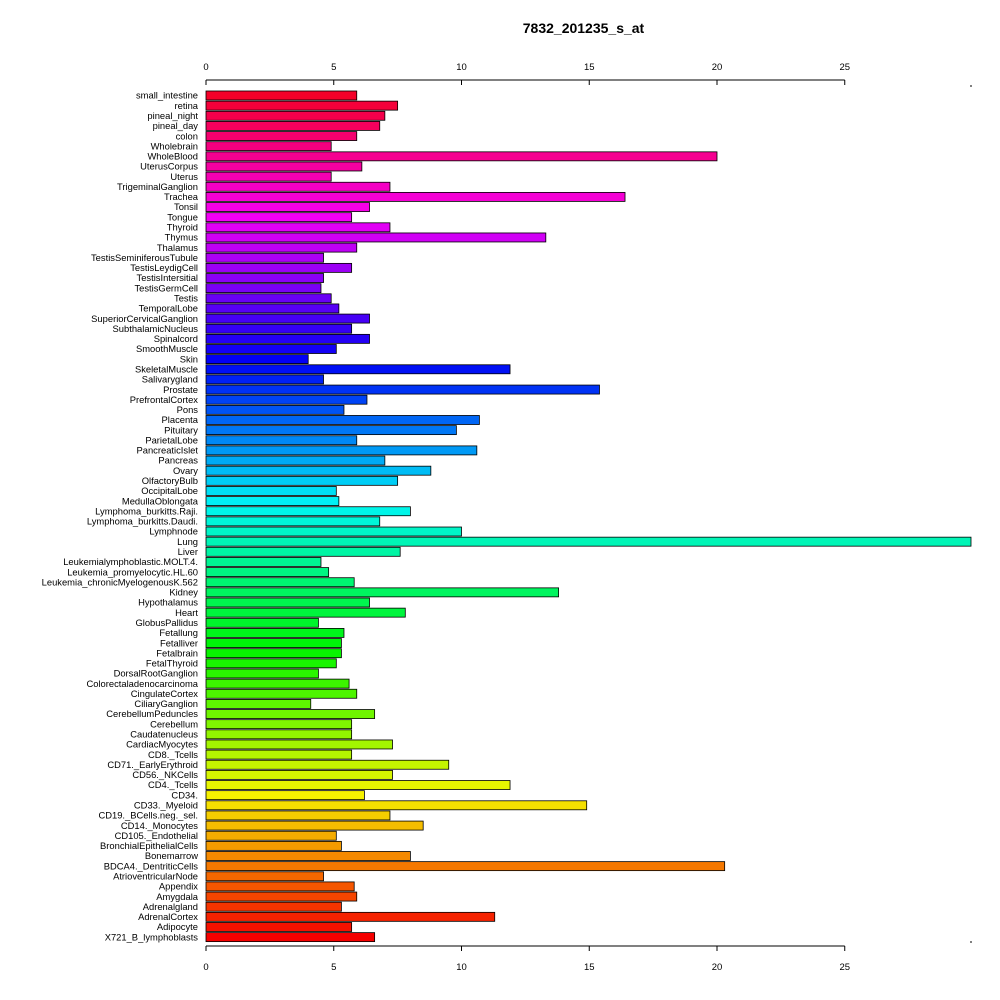 The image size is (1000, 1000). Describe the element at coordinates (166, 805) in the screenshot. I see `category-label: CD33._Myeloid` at that location.